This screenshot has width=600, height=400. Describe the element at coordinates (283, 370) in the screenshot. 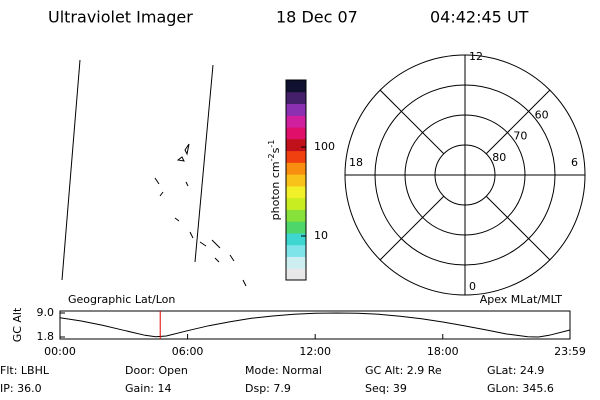

I see `info-field: Mode: Normal` at that location.